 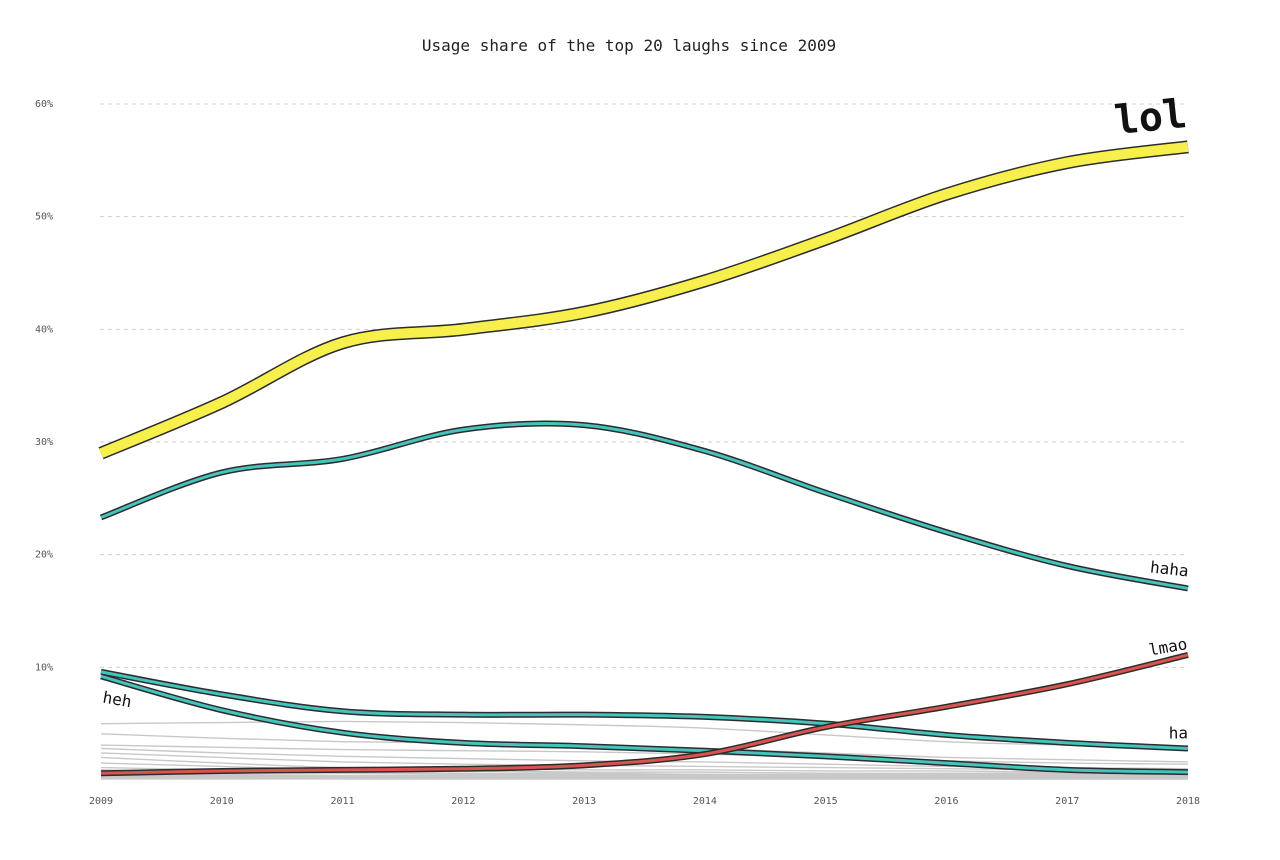 What do you see at coordinates (44, 555) in the screenshot?
I see `y-tick-label: 20%` at bounding box center [44, 555].